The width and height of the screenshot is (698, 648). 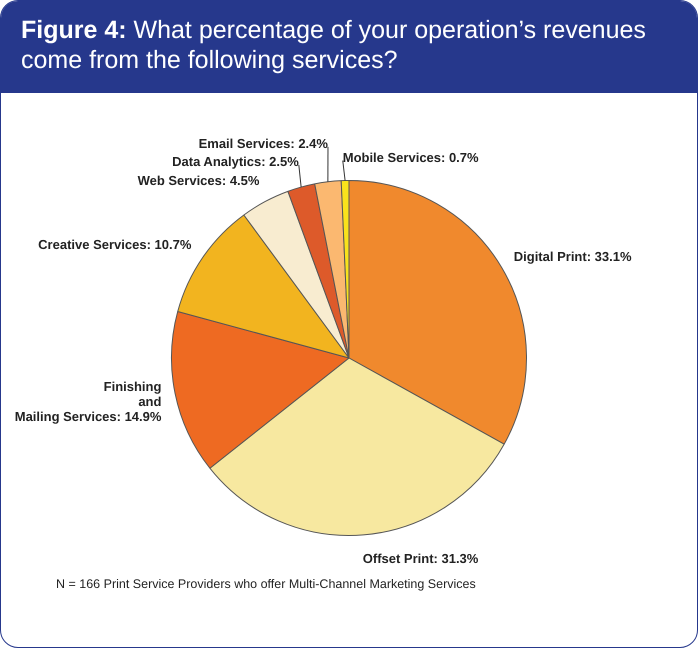 I want to click on slice-label: Mobile Services: 0.7%, so click(x=411, y=157).